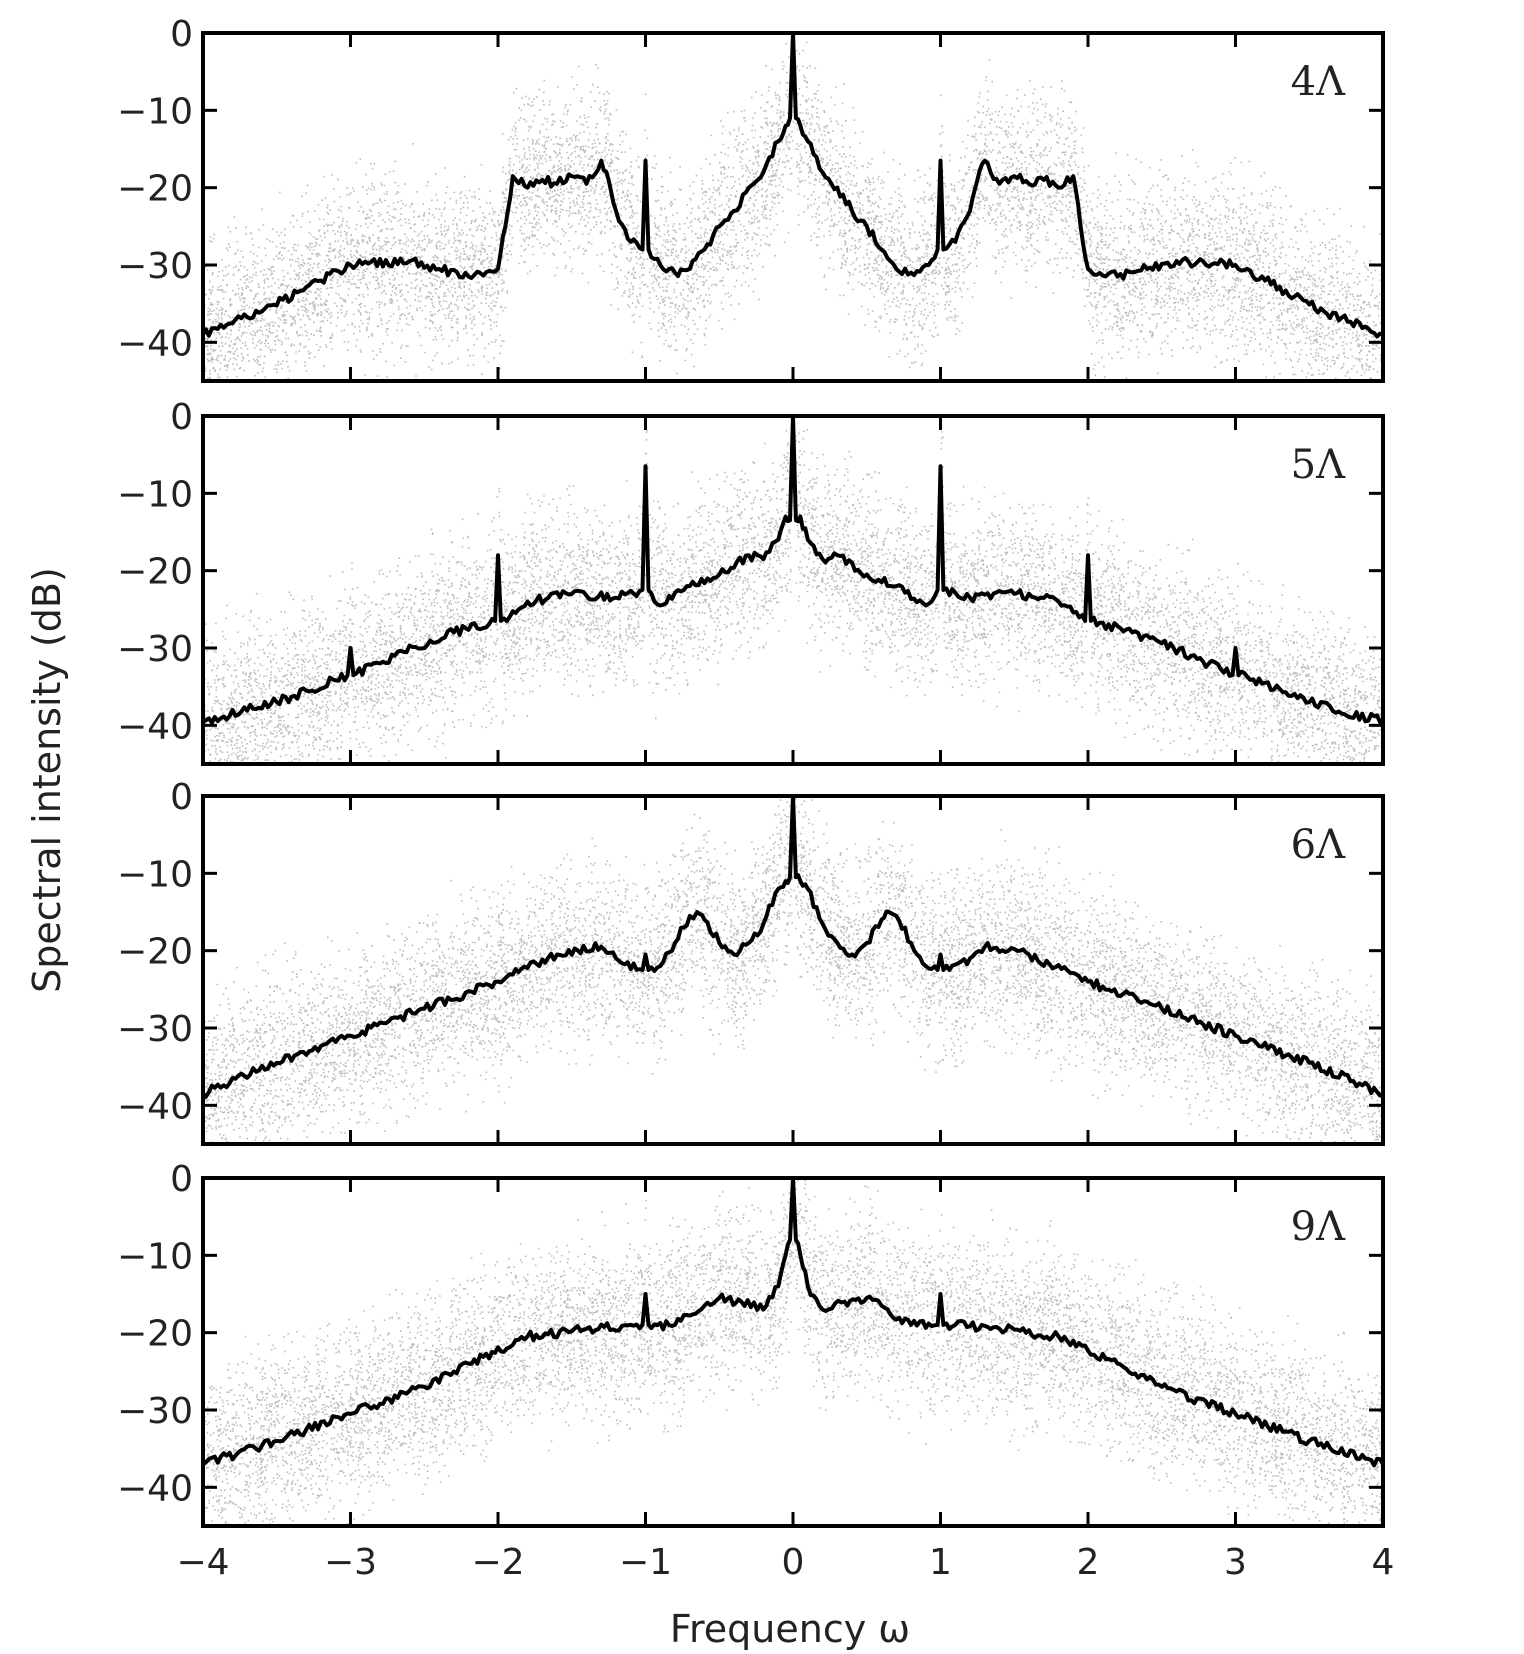 The height and width of the screenshot is (1654, 1524). I want to click on x-tick-label: 3, so click(1235, 1562).